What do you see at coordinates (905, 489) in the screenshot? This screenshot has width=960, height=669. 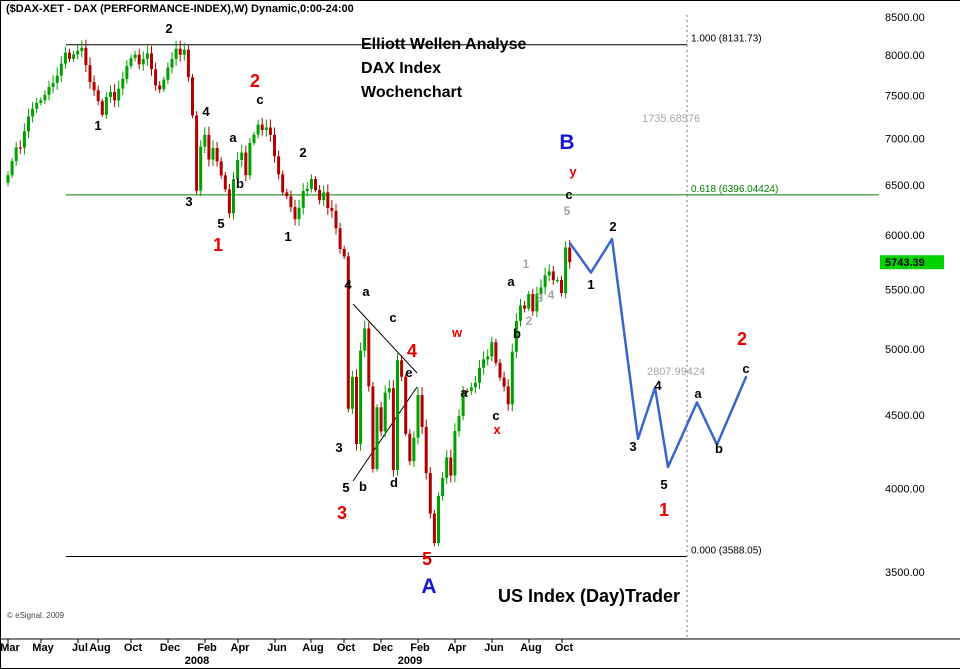 I see `price-axis-label: 4000.00` at bounding box center [905, 489].